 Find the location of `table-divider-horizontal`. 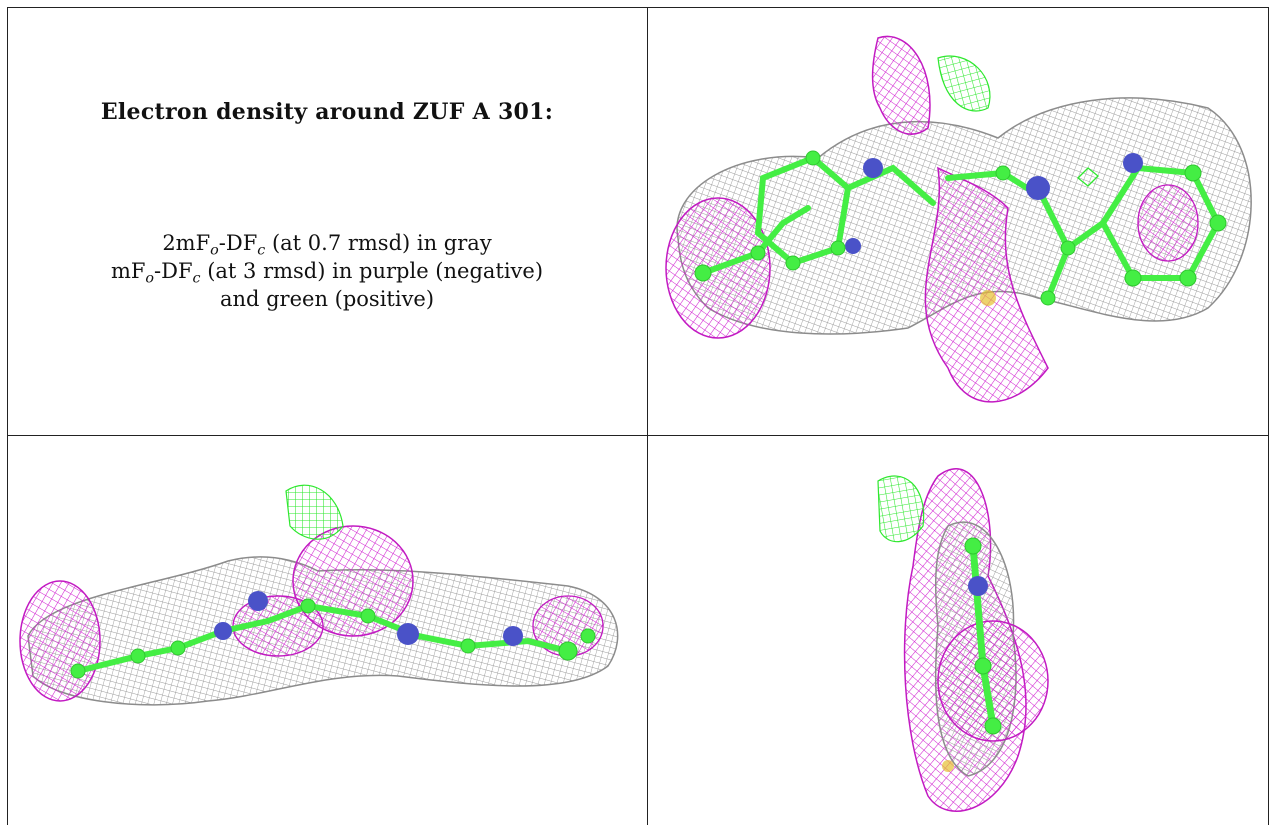

table-divider-horizontal is located at coordinates (638, 435).